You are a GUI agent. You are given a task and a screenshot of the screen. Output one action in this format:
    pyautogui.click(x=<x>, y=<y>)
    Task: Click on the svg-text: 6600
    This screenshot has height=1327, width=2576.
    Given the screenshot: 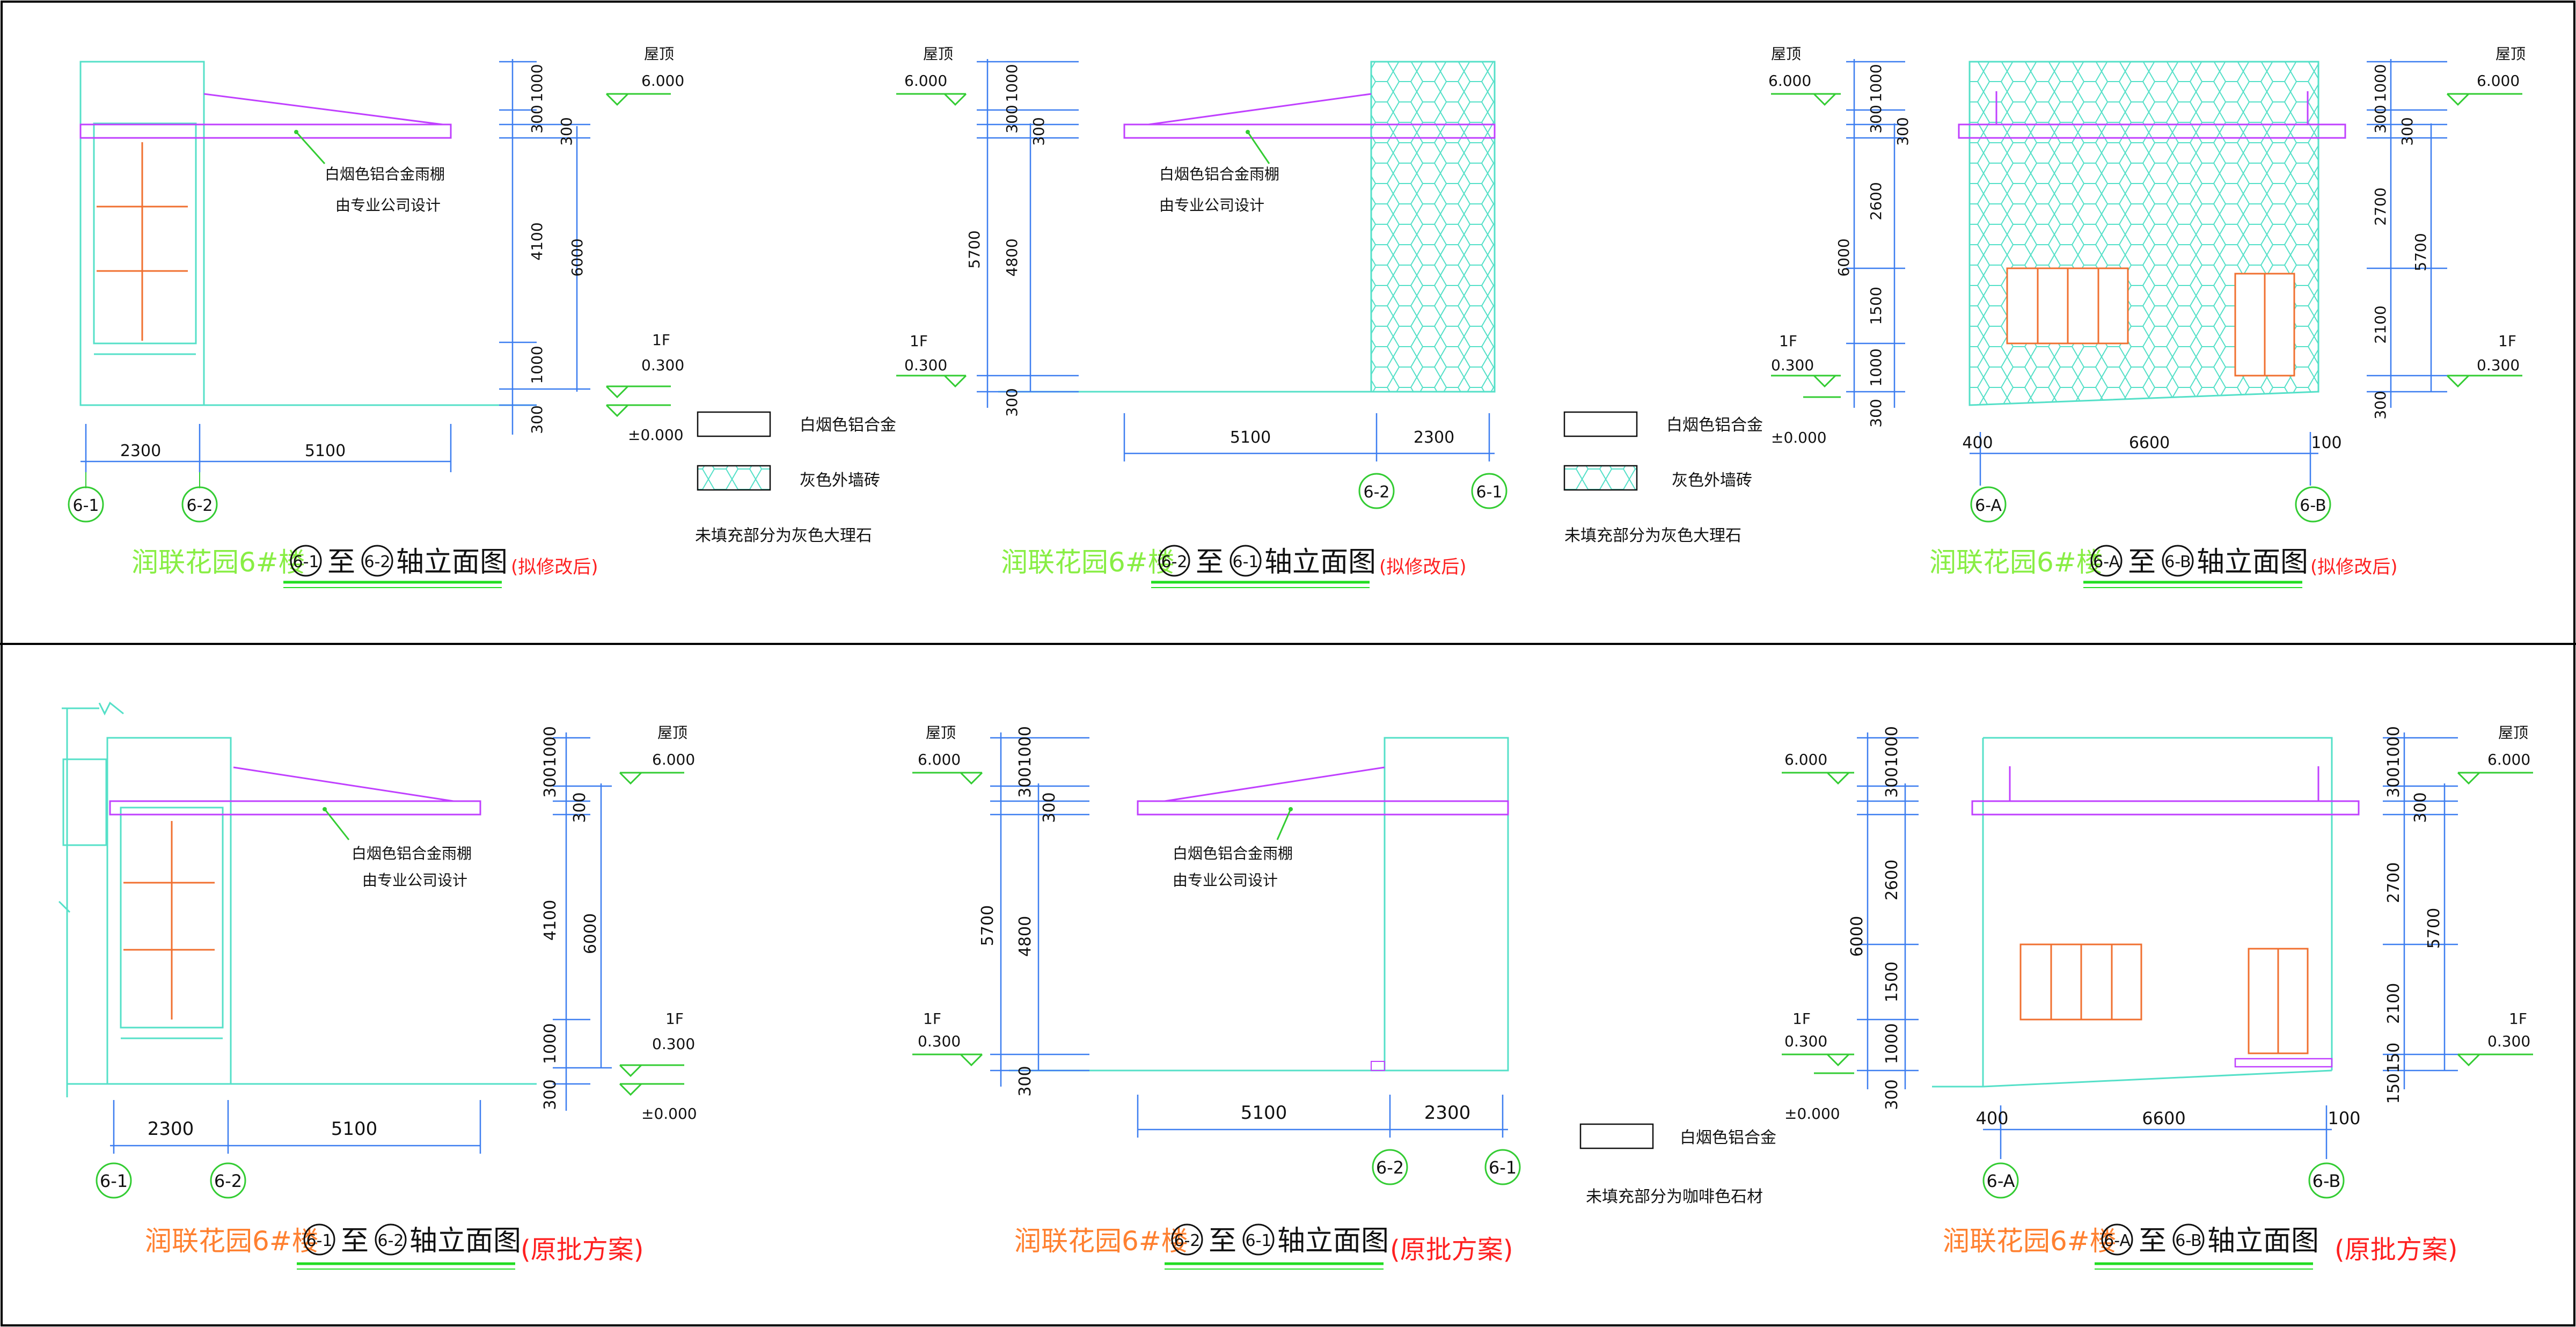 What is the action you would take?
    pyautogui.click(x=2149, y=443)
    